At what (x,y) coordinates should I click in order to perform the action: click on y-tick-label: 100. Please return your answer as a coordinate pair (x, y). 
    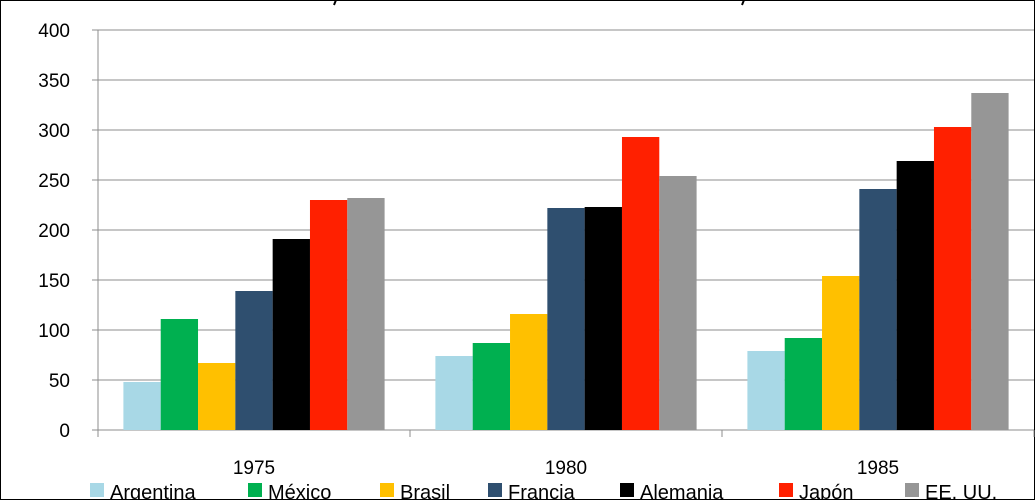
    Looking at the image, I should click on (54, 331).